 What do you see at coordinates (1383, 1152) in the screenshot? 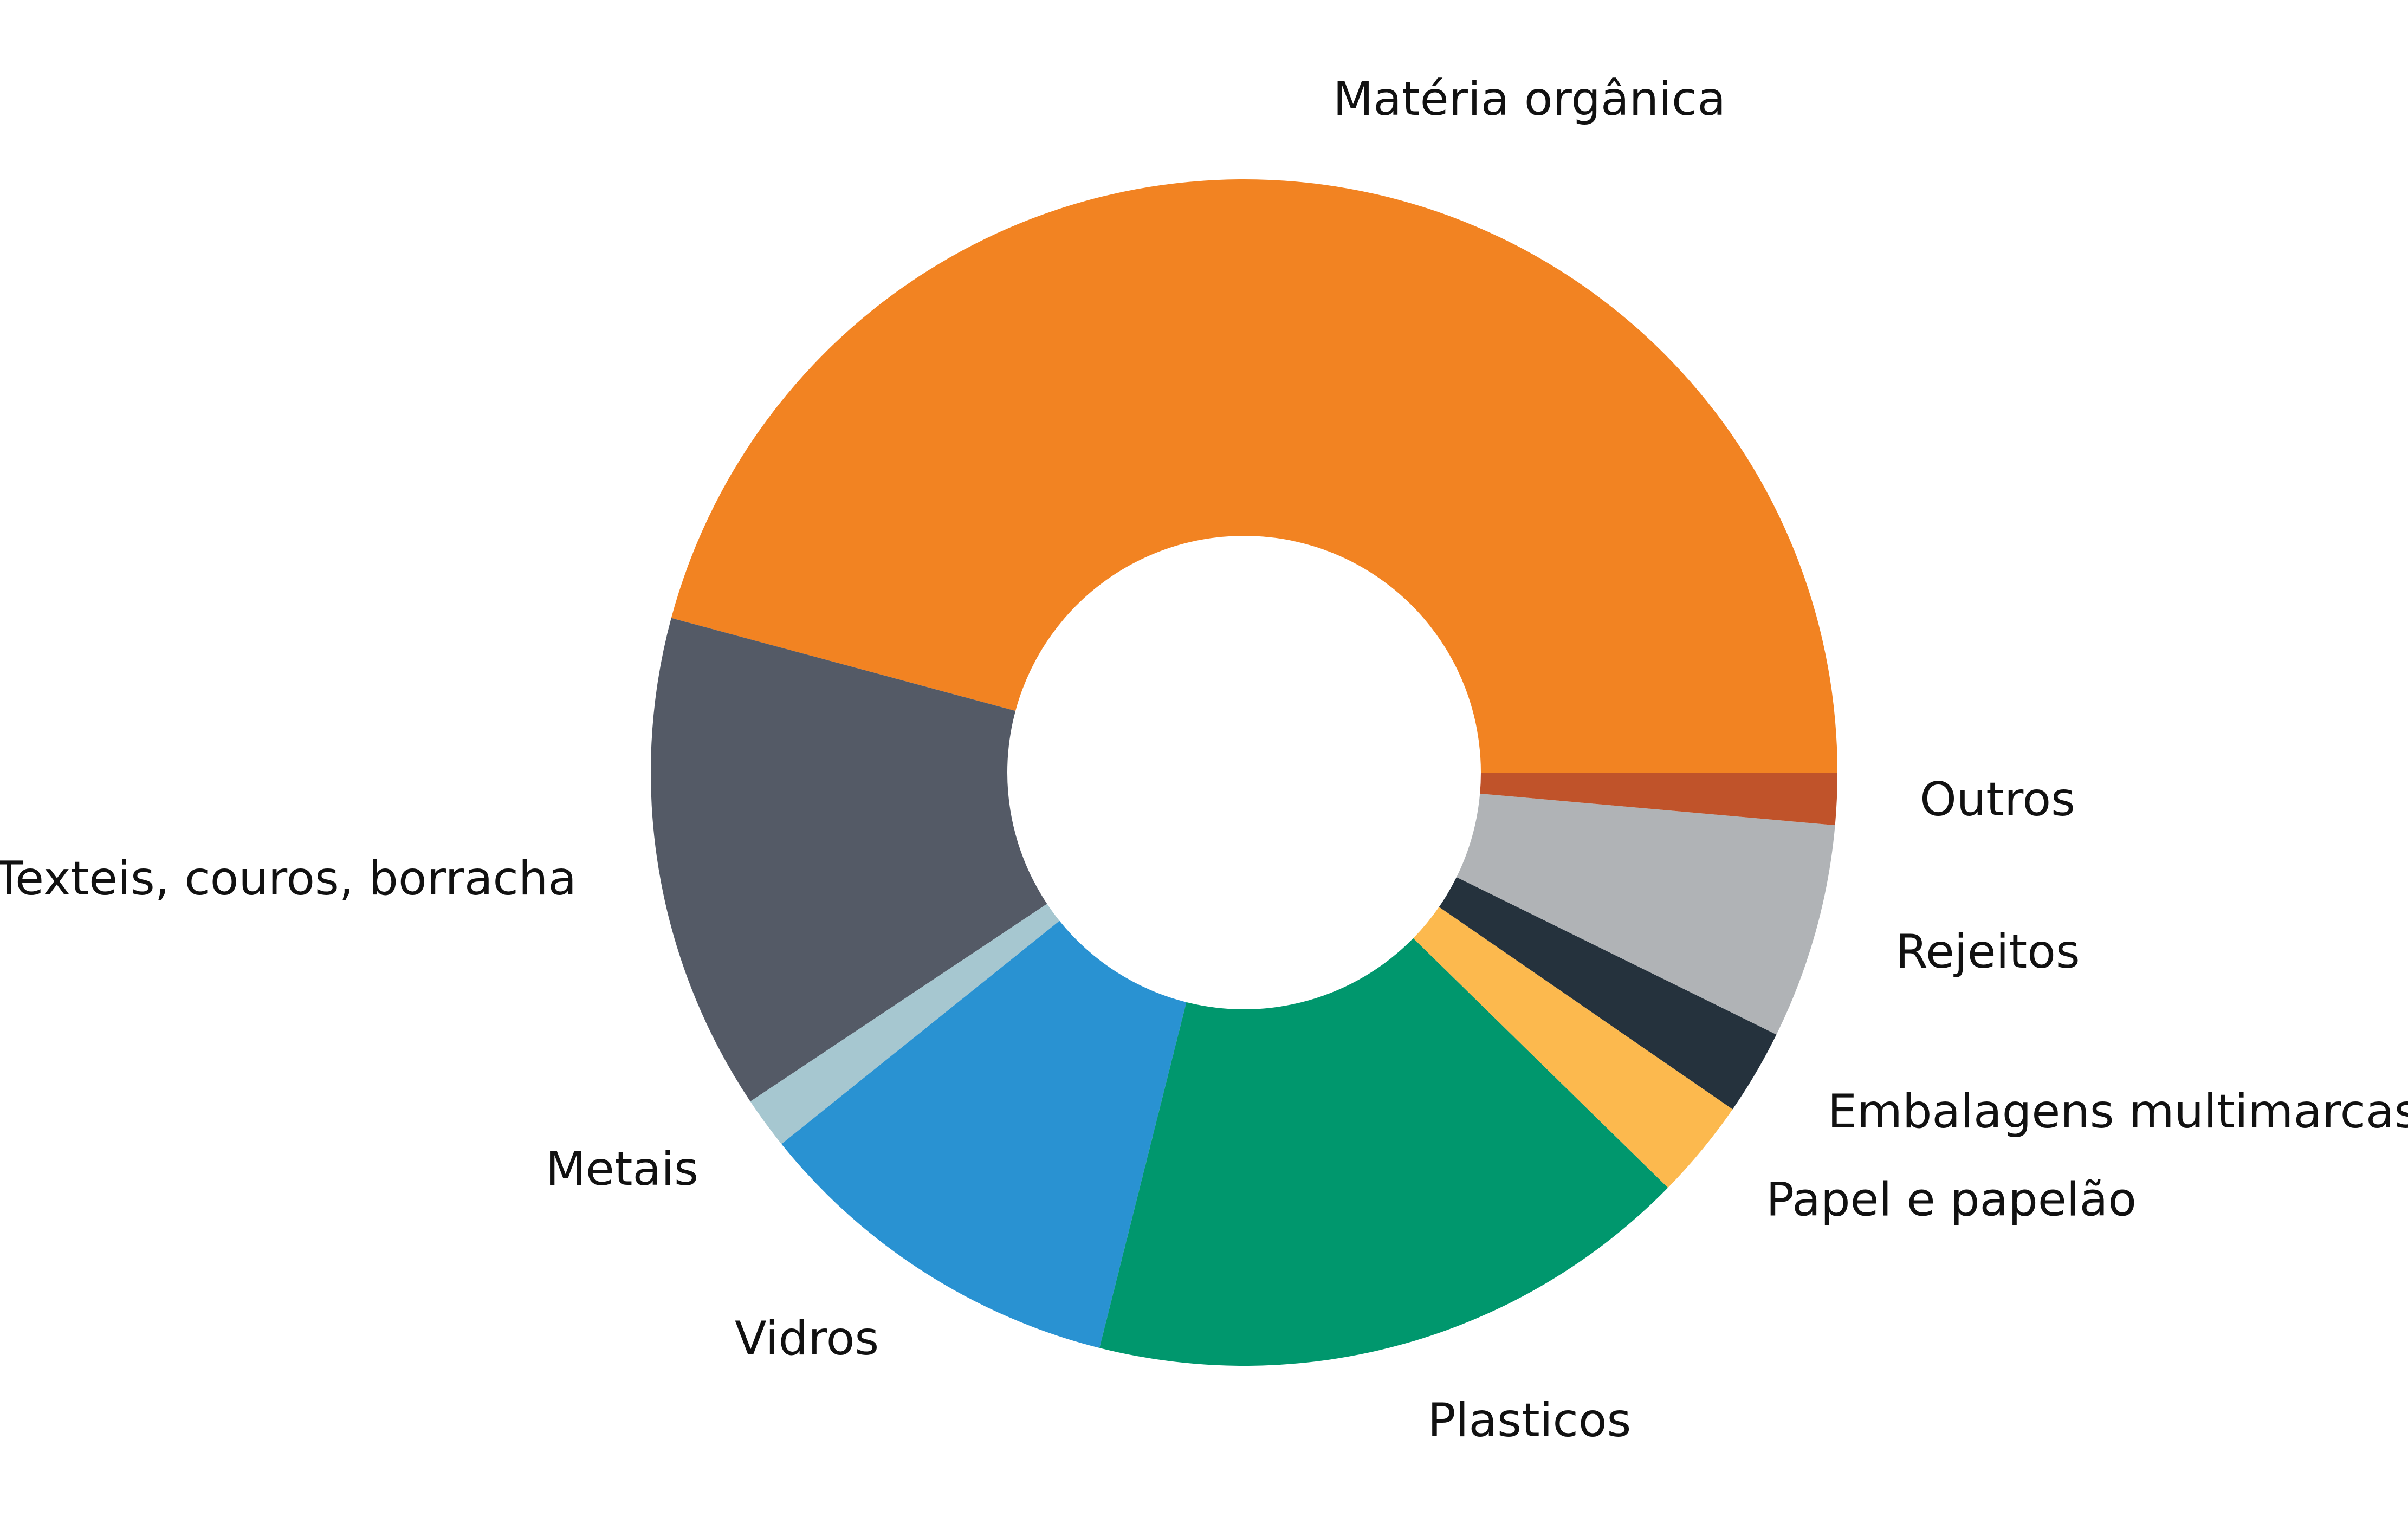
I see `slice-plasticos` at bounding box center [1383, 1152].